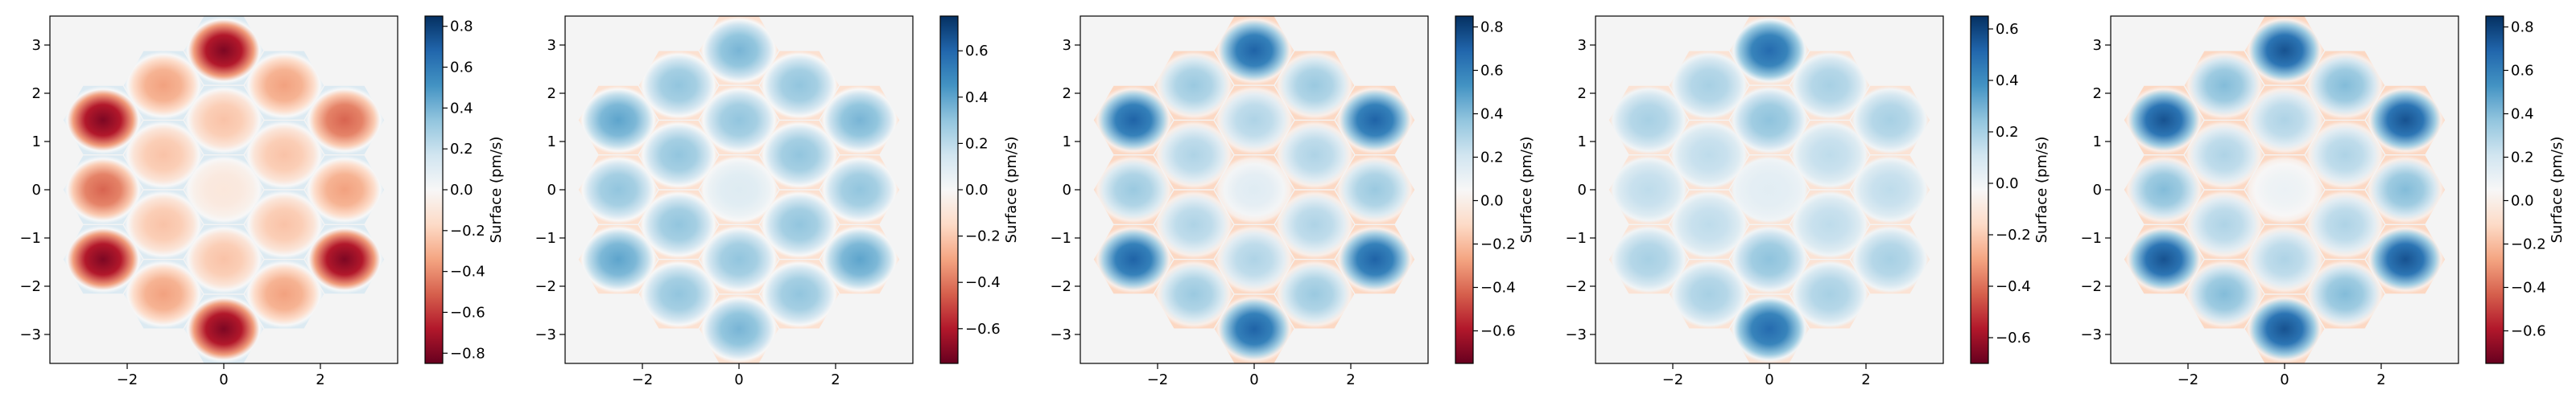  I want to click on colorbar-tick-label: −0.8, so click(467, 353).